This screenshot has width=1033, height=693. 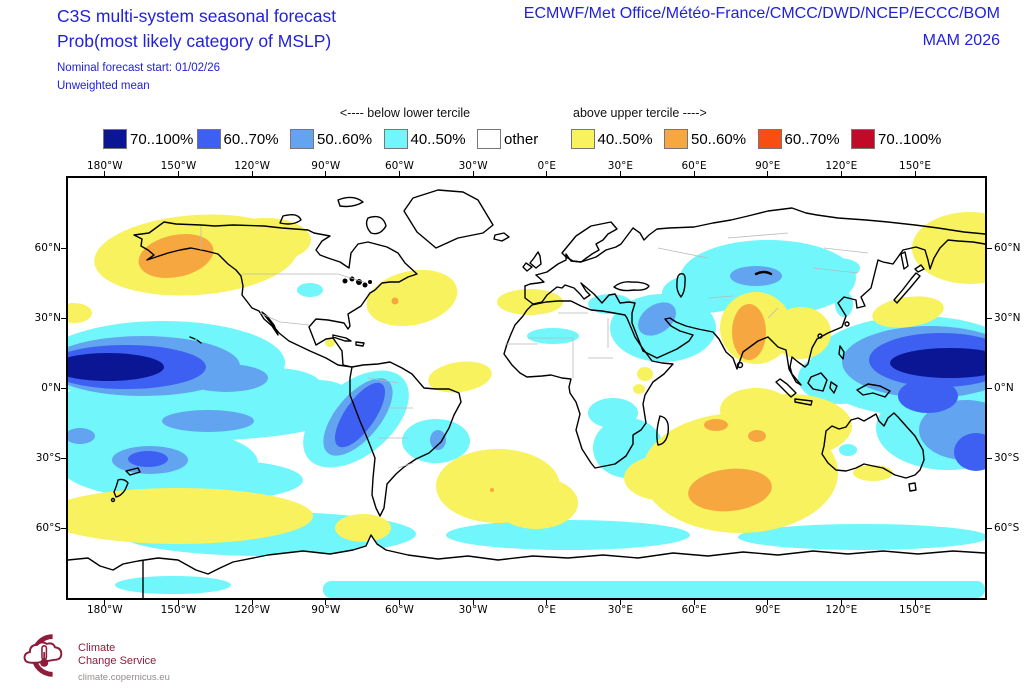 I want to click on legend-range-label: other, so click(x=521, y=139).